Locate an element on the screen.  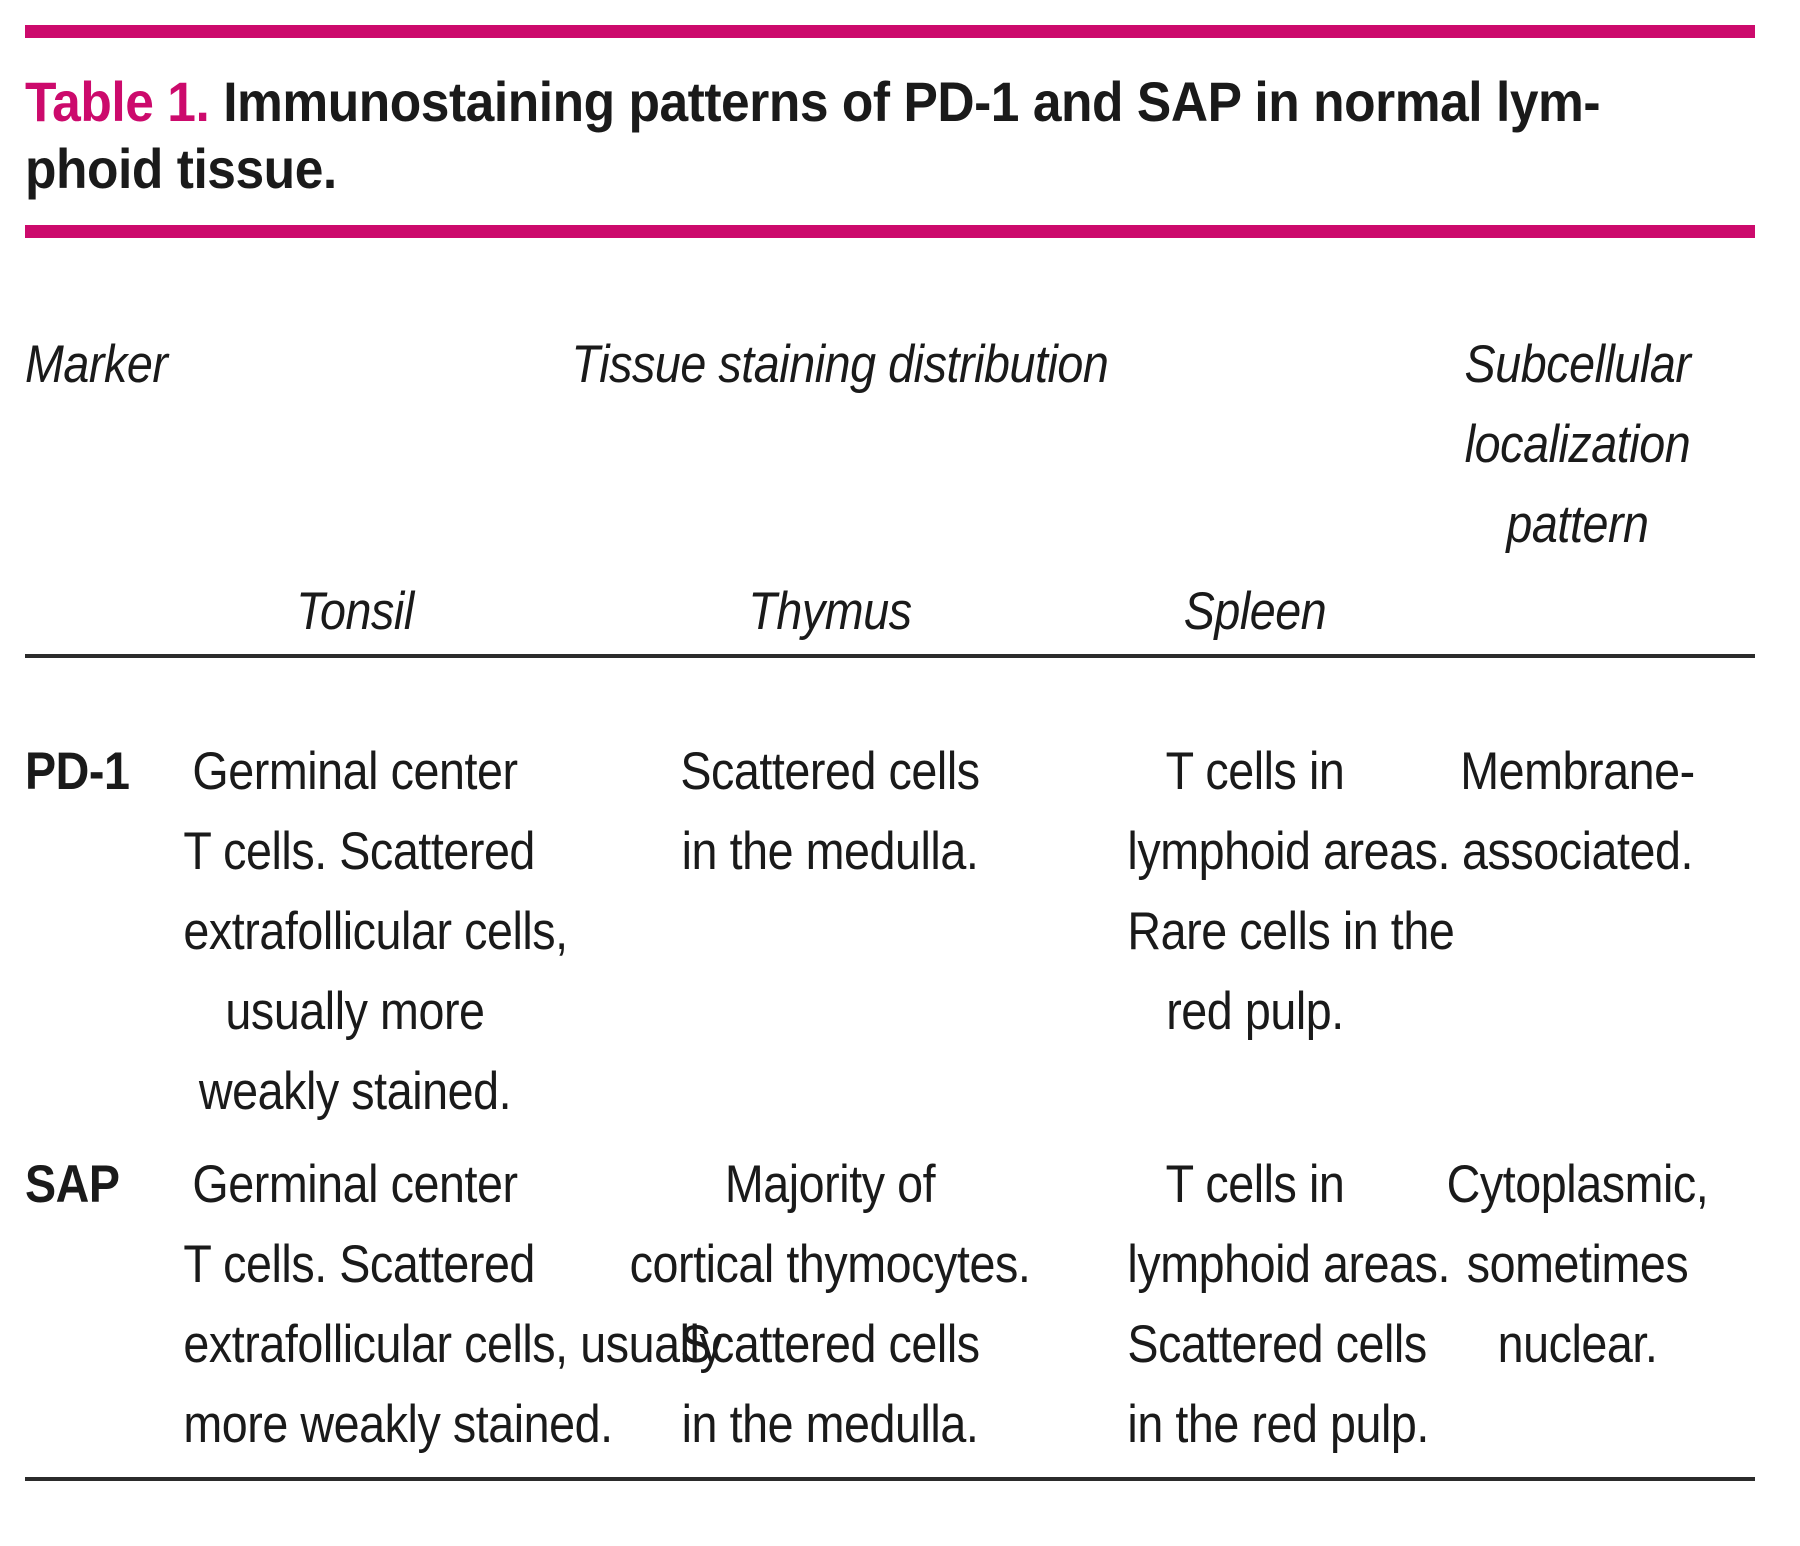
subheader-spleen: Spleen is located at coordinates (1255, 612).